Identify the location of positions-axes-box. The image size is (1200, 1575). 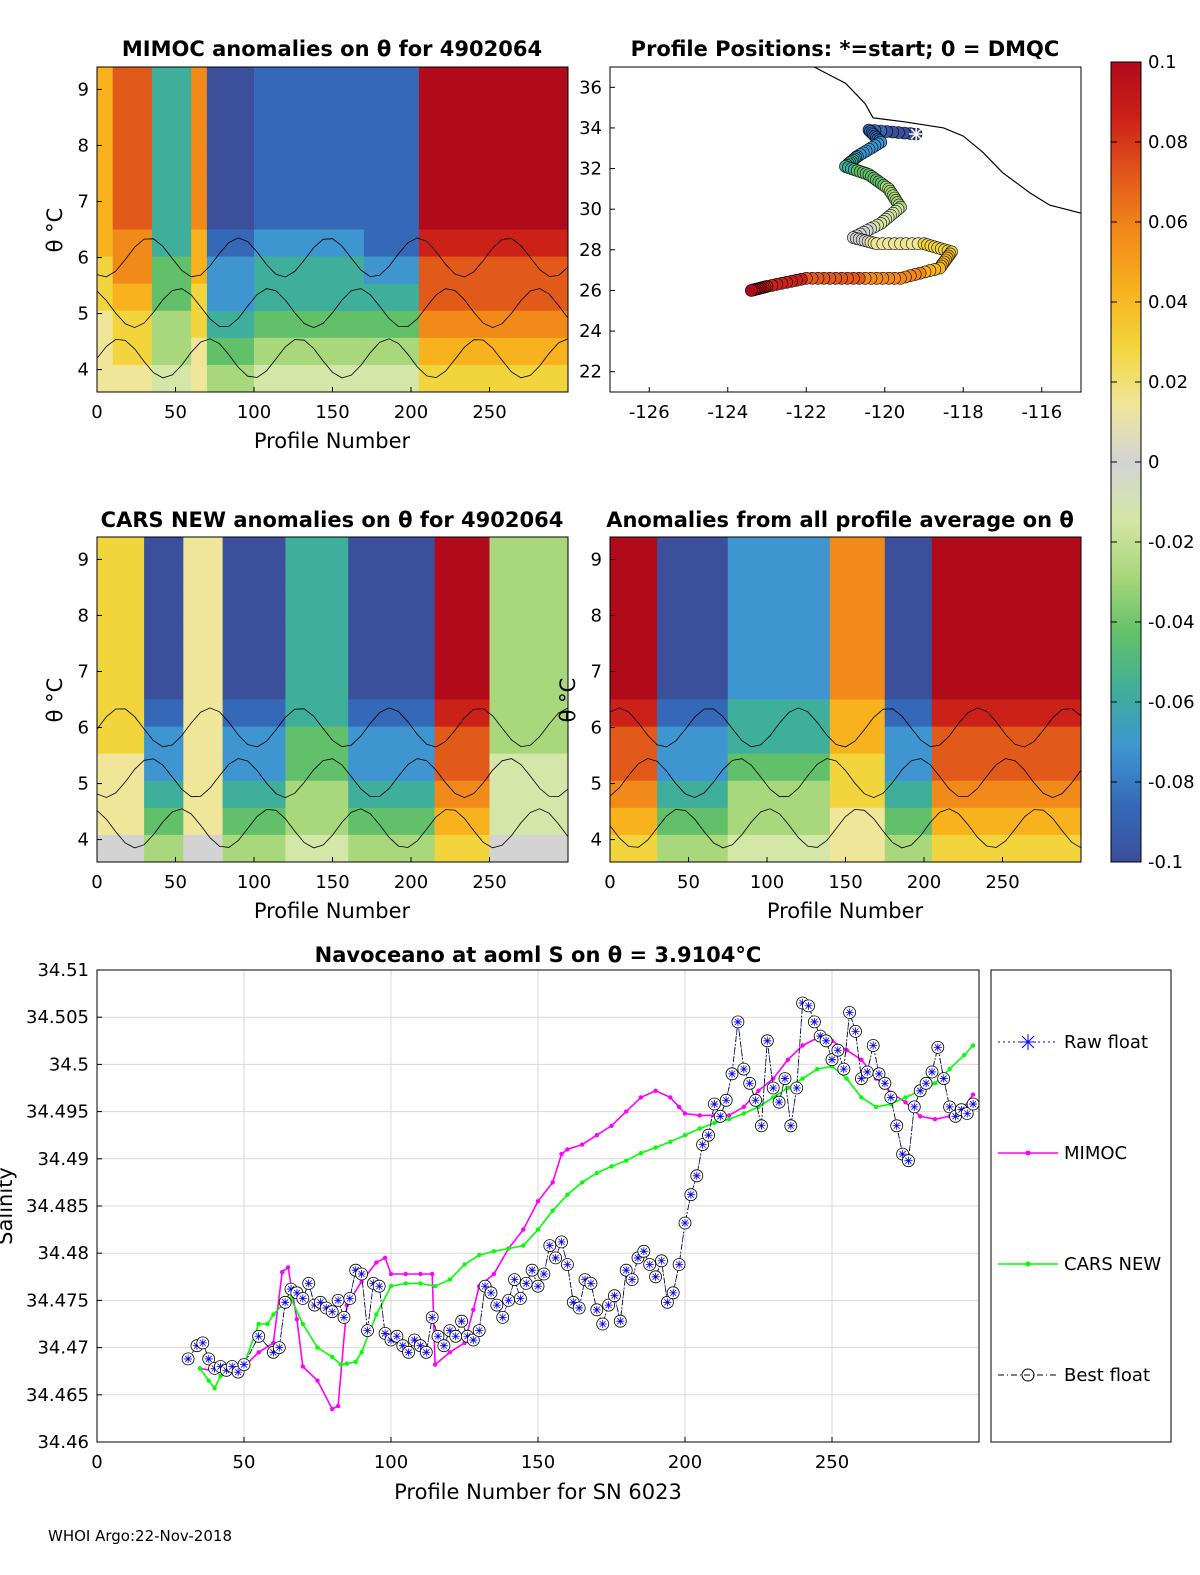
(845, 229).